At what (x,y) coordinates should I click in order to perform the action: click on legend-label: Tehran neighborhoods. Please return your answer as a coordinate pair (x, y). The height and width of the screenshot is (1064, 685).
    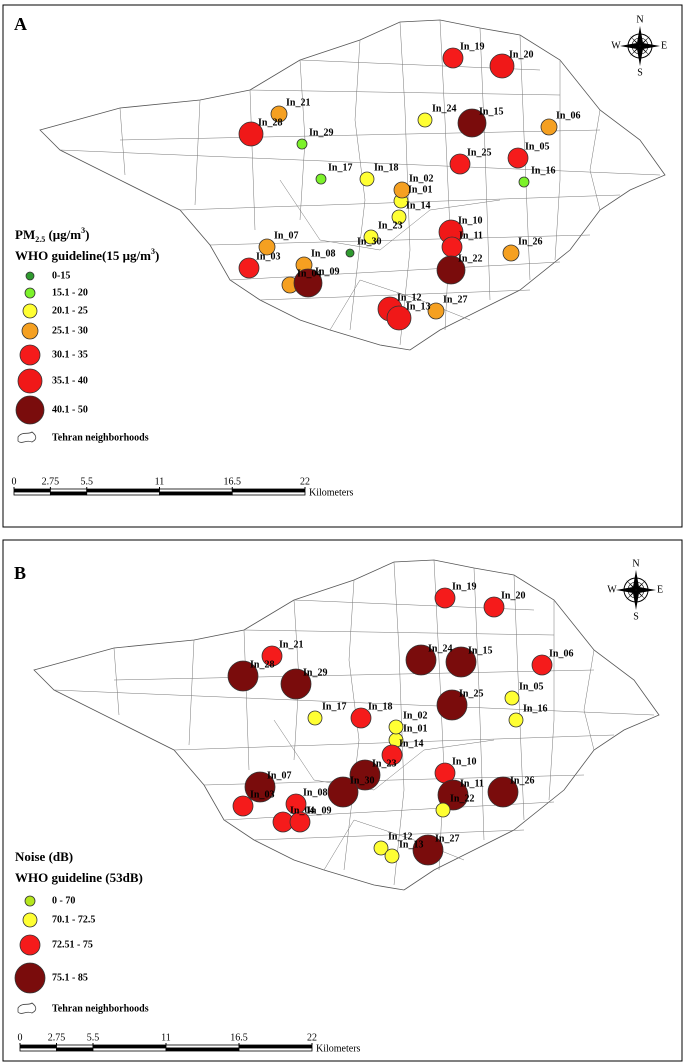
    Looking at the image, I should click on (100, 437).